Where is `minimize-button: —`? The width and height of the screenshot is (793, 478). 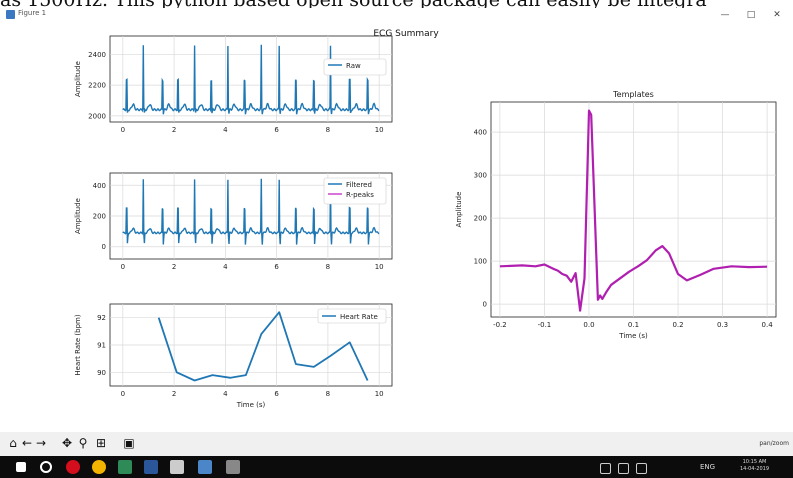 minimize-button: — is located at coordinates (725, 15).